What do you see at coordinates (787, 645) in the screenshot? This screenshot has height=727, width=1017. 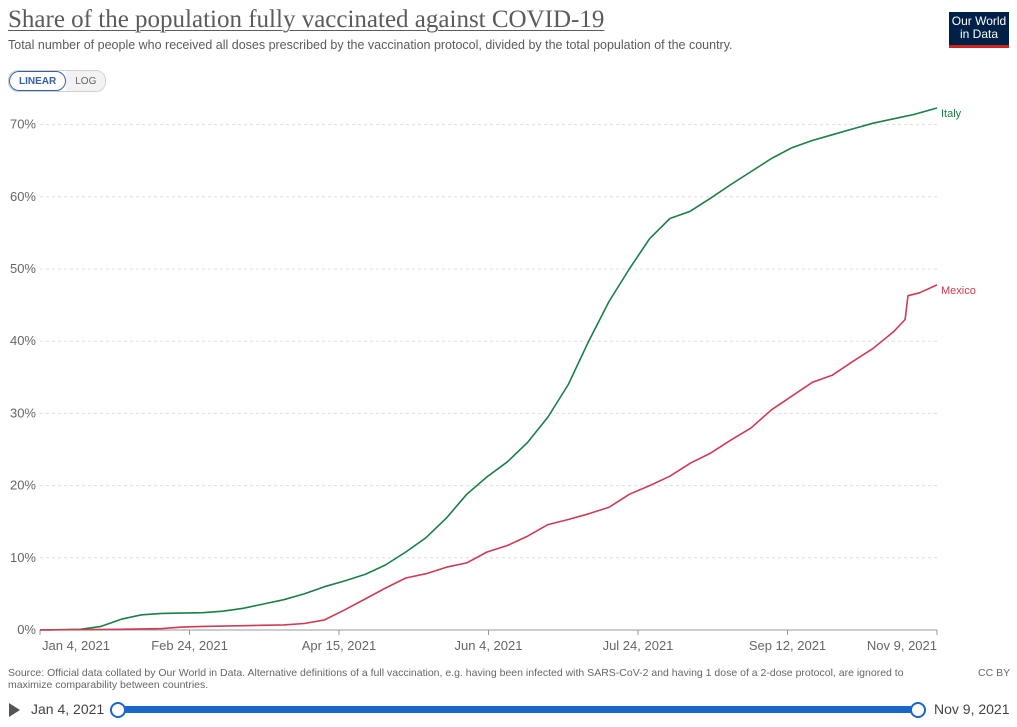 I see `x-tick-label: Sep 12, 2021` at bounding box center [787, 645].